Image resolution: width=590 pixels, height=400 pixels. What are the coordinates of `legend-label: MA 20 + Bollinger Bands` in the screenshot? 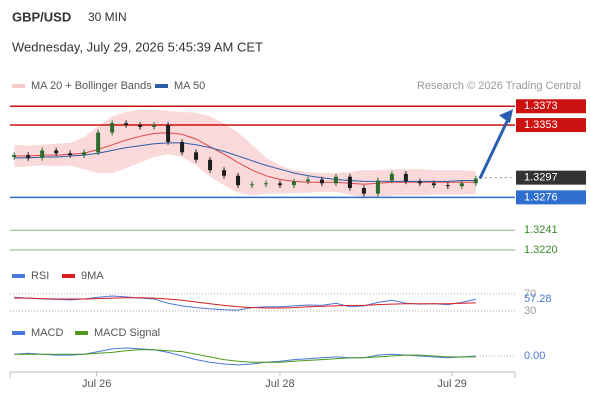 It's located at (91, 86).